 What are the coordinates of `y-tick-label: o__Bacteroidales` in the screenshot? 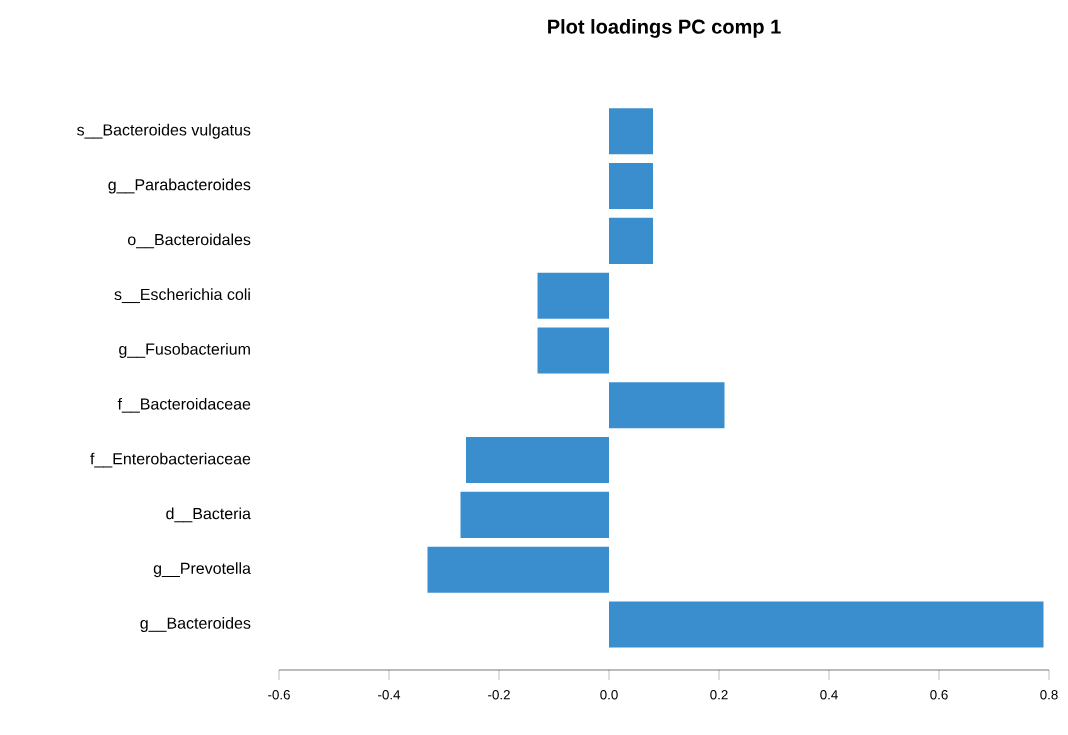 It's located at (189, 241).